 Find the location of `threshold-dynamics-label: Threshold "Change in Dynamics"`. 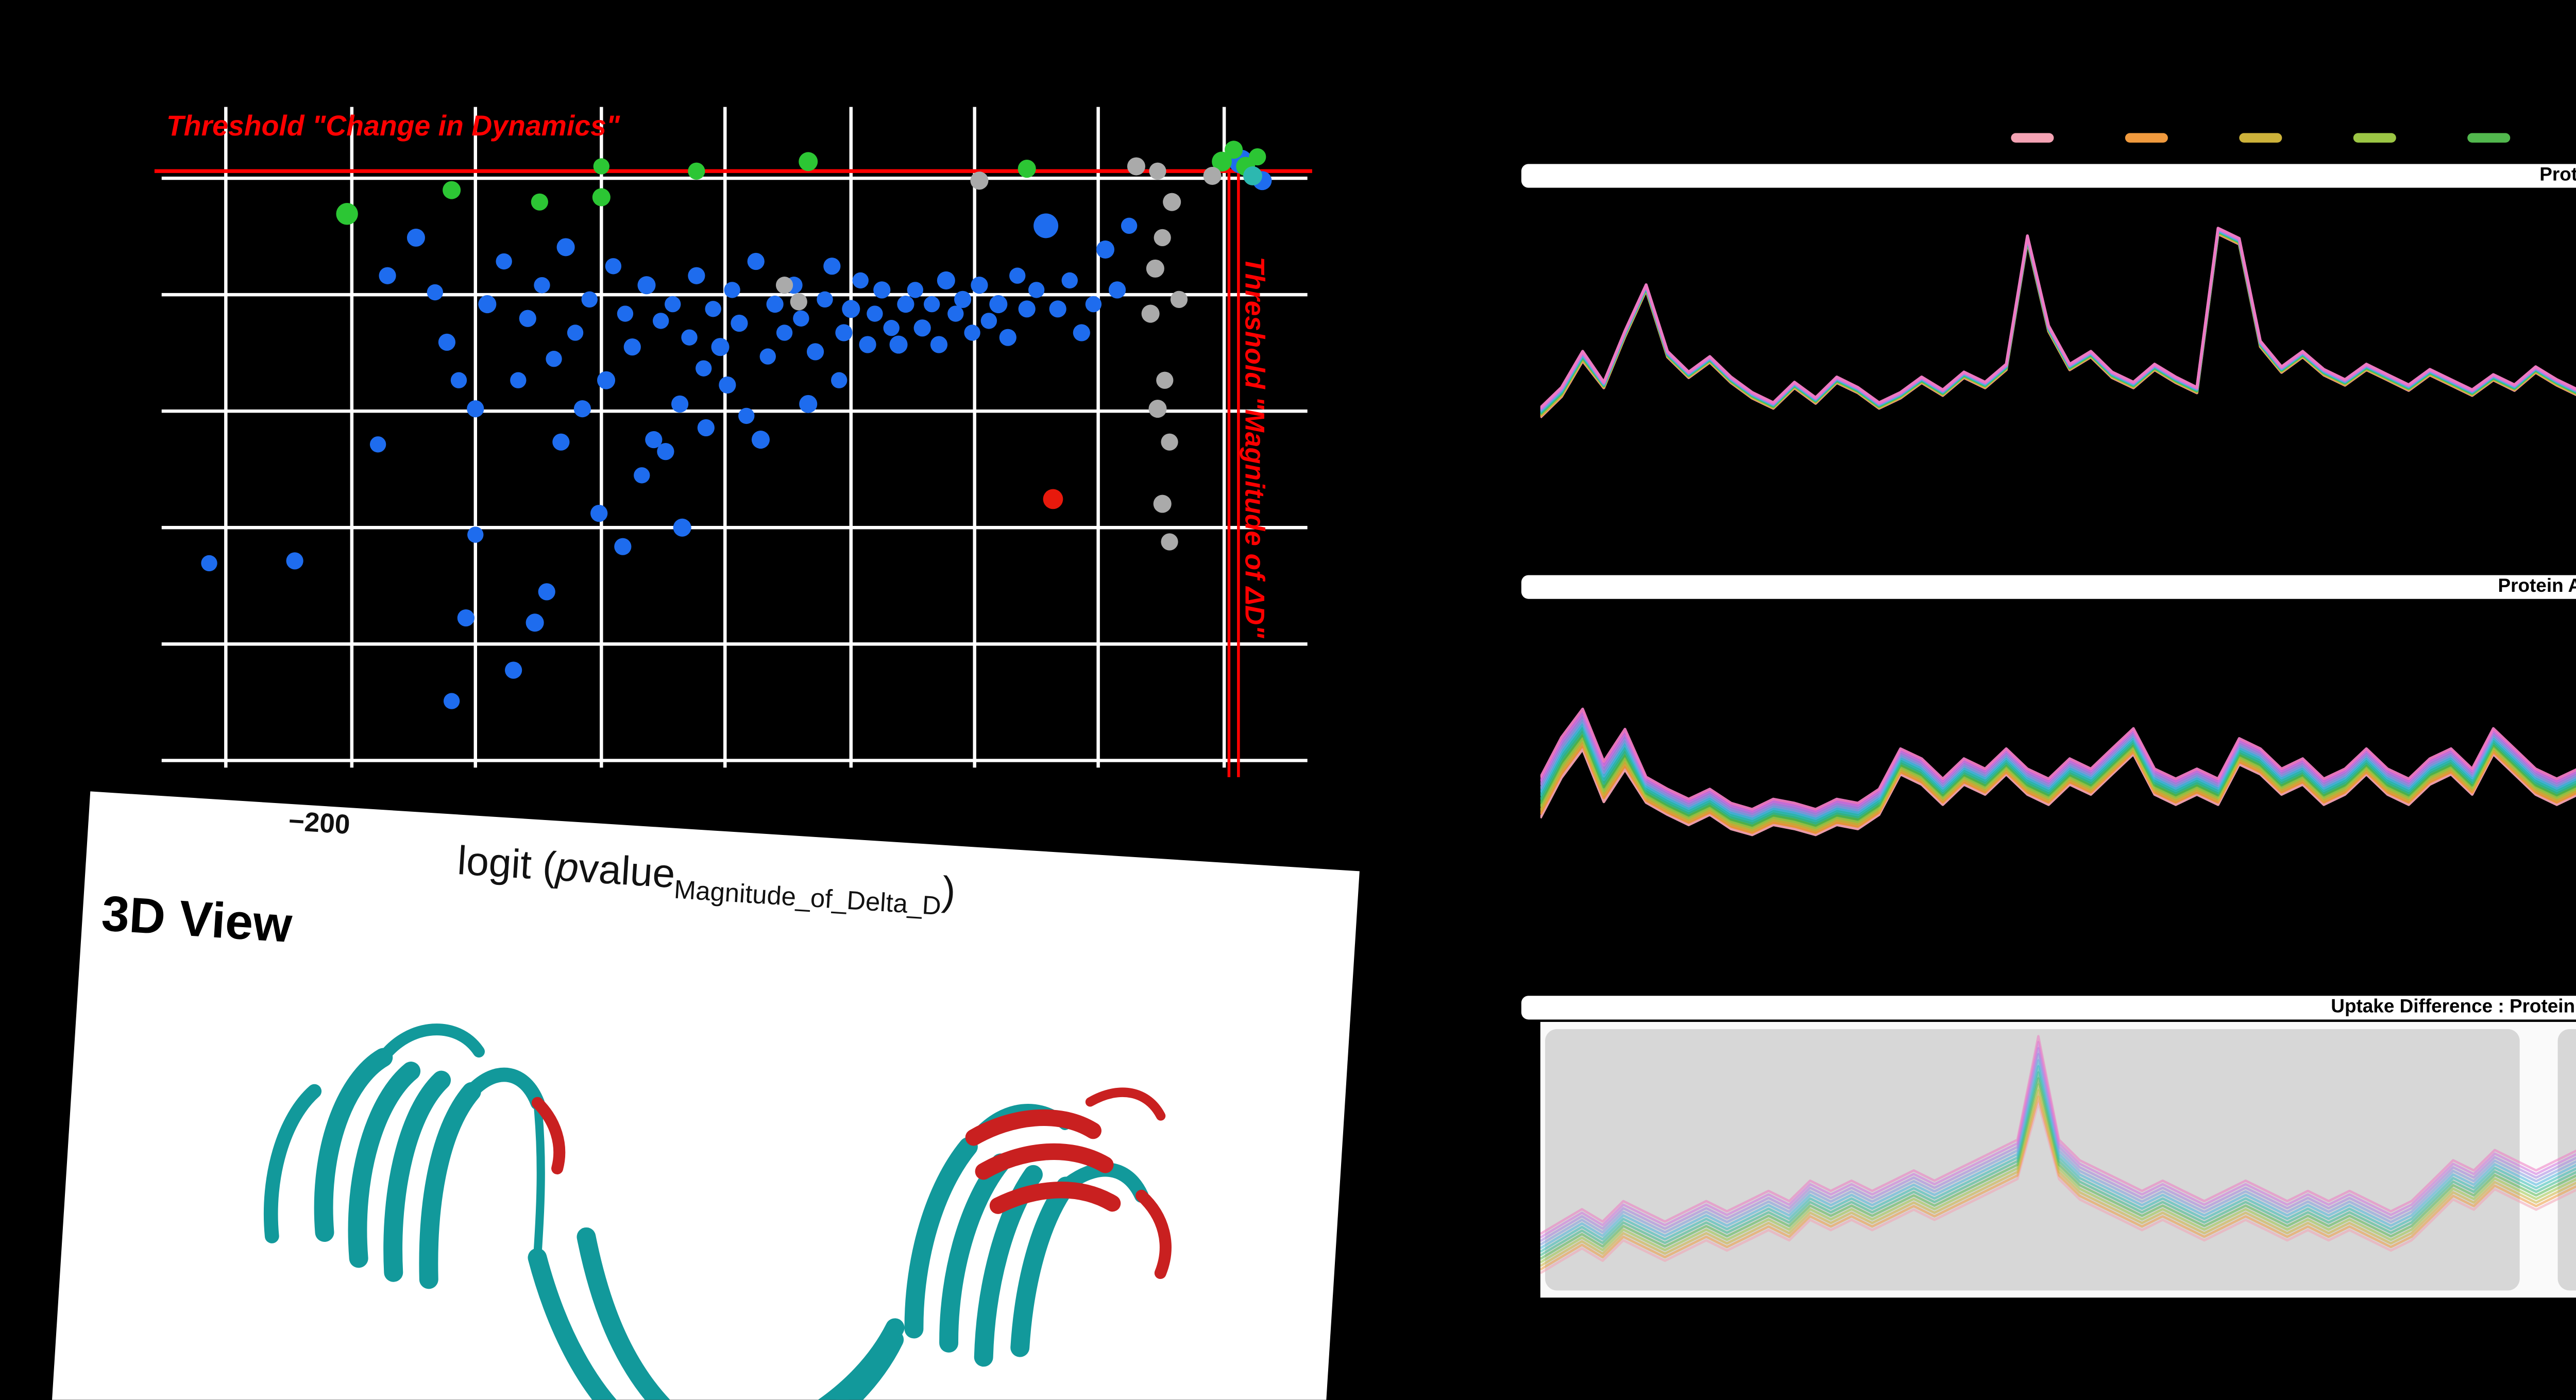

threshold-dynamics-label: Threshold "Change in Dynamics" is located at coordinates (393, 126).